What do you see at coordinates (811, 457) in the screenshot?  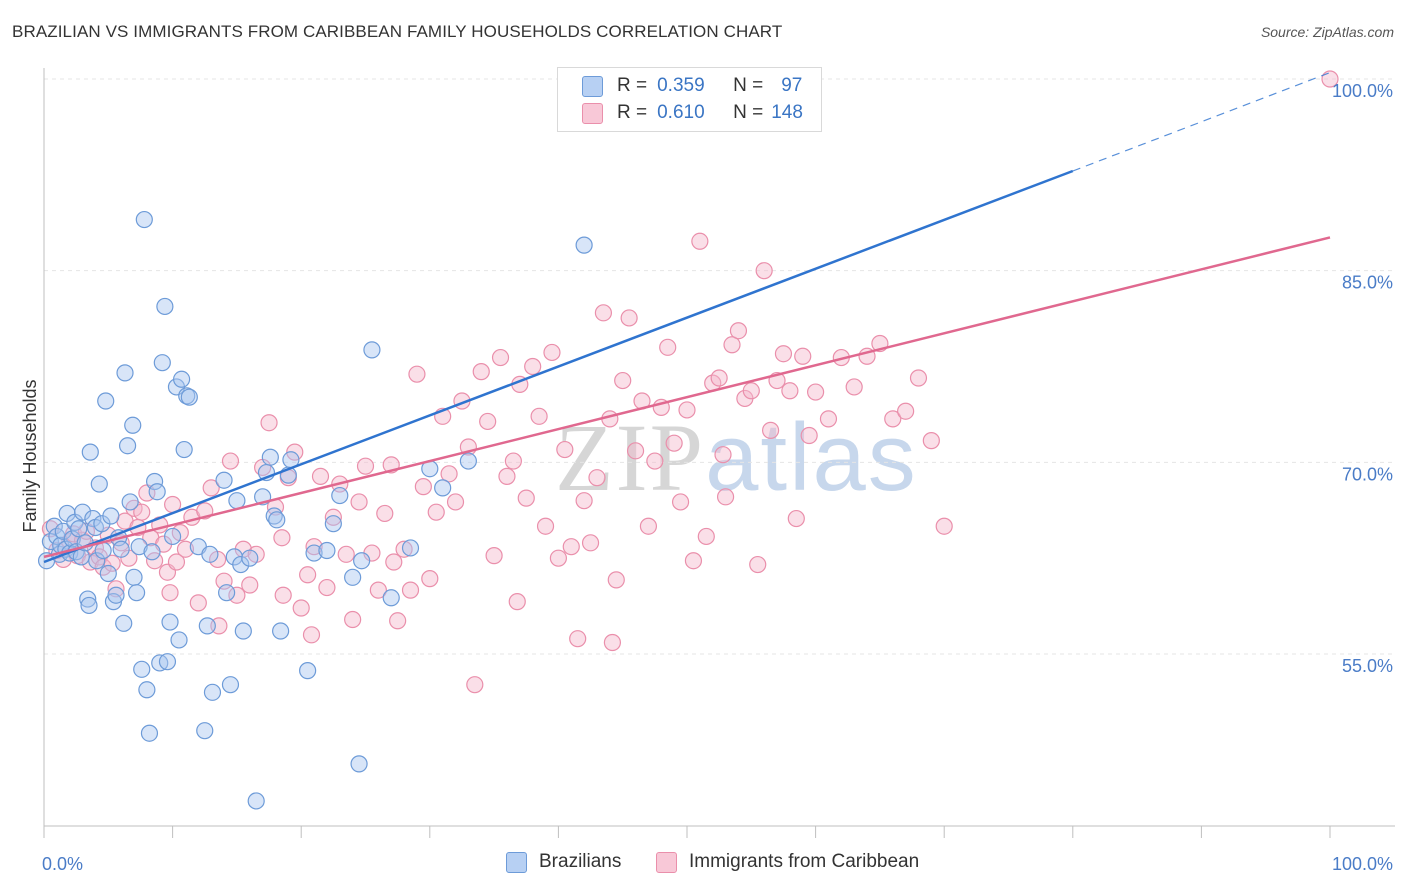 I see `watermark-atlas: atlas` at bounding box center [811, 457].